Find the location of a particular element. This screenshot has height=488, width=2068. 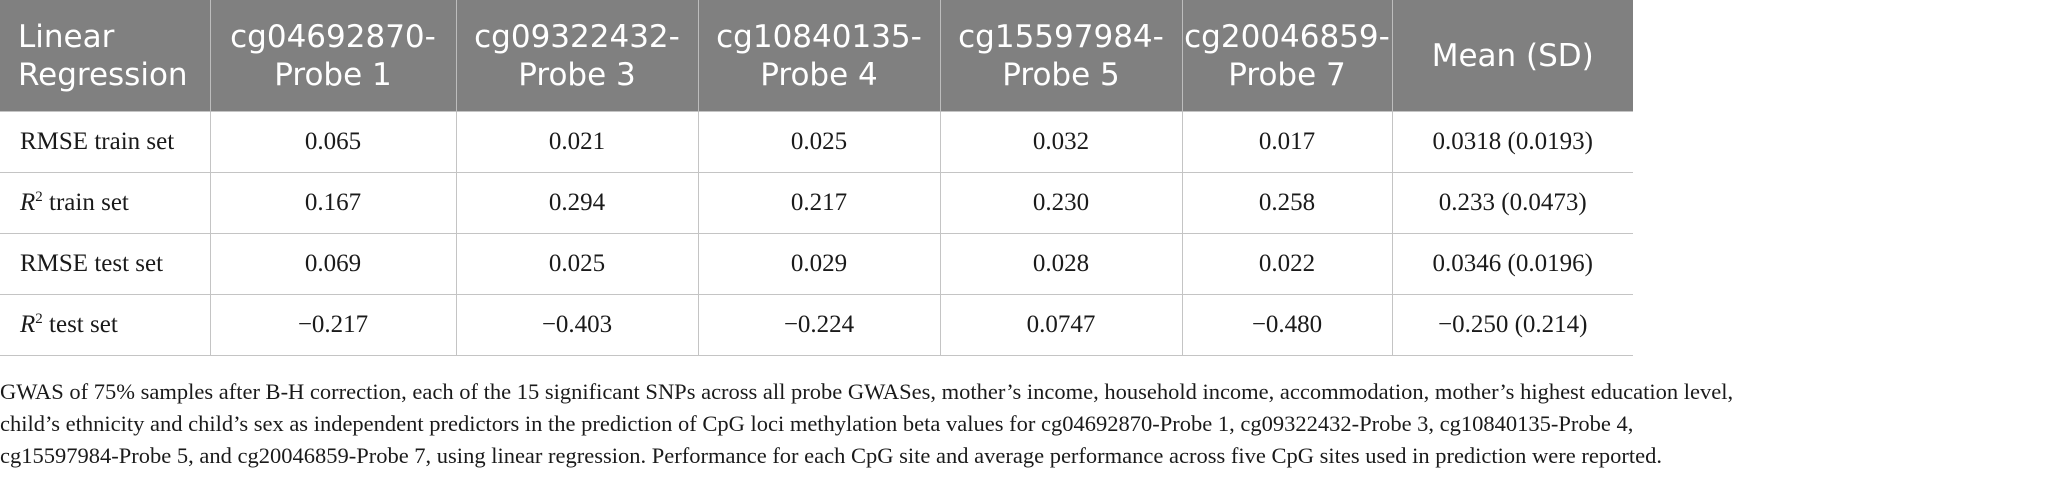

header-line: cg20046859- is located at coordinates (1287, 36).